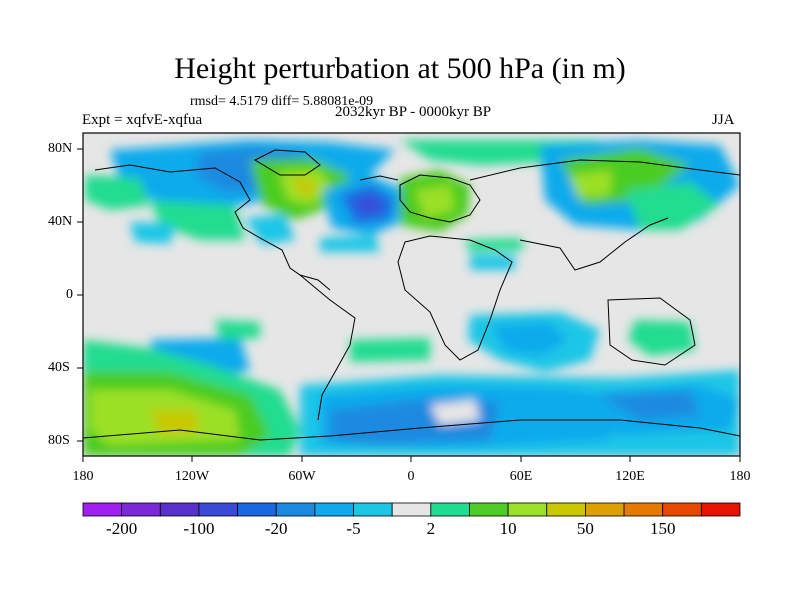  What do you see at coordinates (302, 476) in the screenshot?
I see `lon-label-60w: 60W` at bounding box center [302, 476].